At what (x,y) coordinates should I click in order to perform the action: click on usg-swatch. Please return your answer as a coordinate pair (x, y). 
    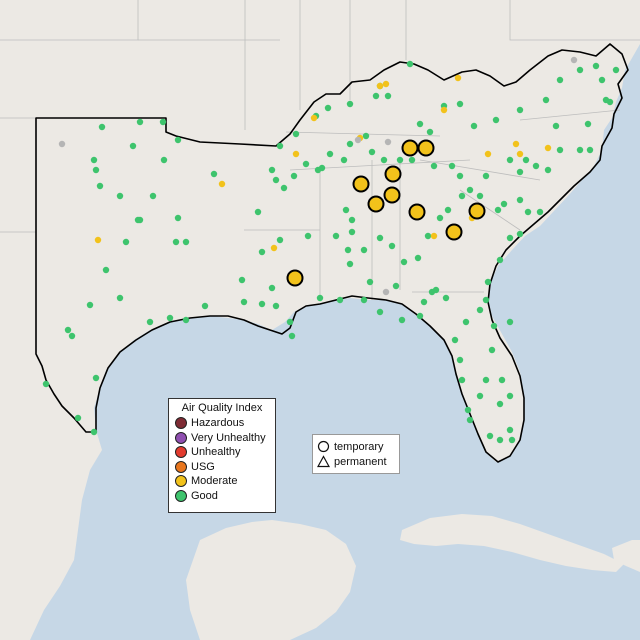
    Looking at the image, I should click on (181, 466).